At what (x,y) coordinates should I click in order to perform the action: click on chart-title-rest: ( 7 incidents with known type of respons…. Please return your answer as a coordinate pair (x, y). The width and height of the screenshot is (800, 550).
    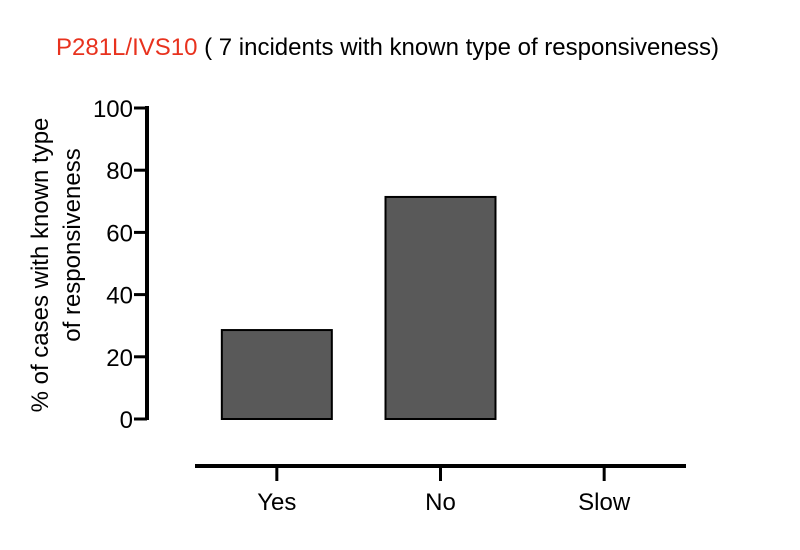
    Looking at the image, I should click on (458, 47).